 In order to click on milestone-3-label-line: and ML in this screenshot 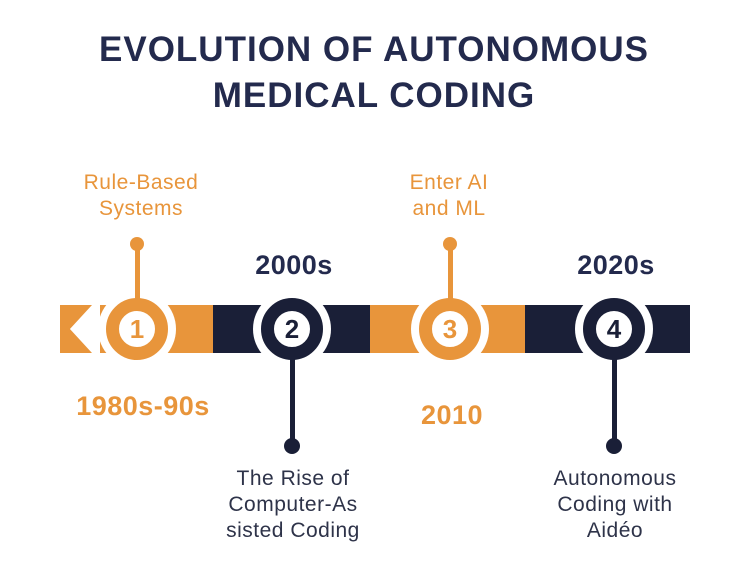, I will do `click(449, 208)`.